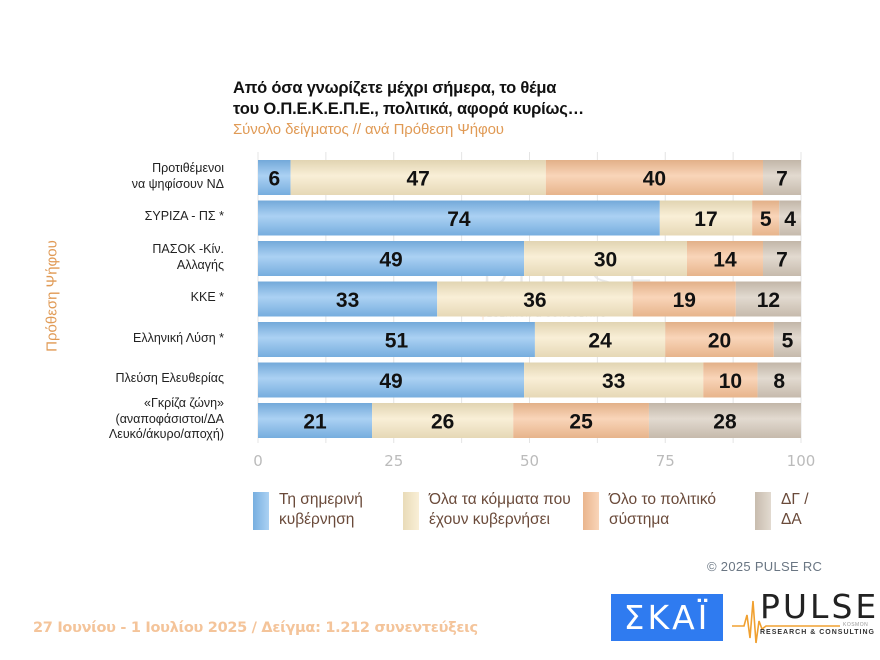  I want to click on bar-value-label: 24, so click(600, 341).